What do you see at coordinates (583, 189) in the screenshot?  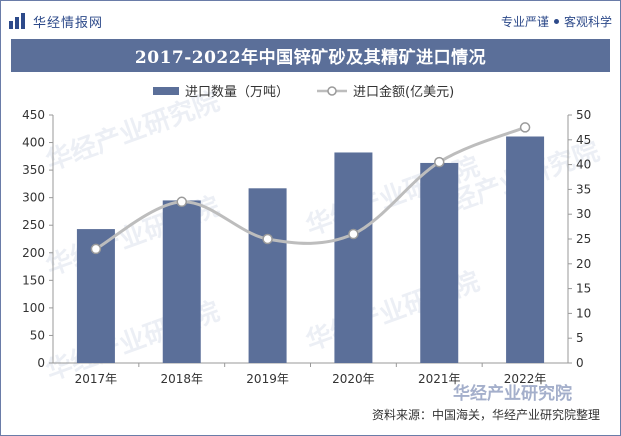 I see `y-right-tick-label: 35` at bounding box center [583, 189].